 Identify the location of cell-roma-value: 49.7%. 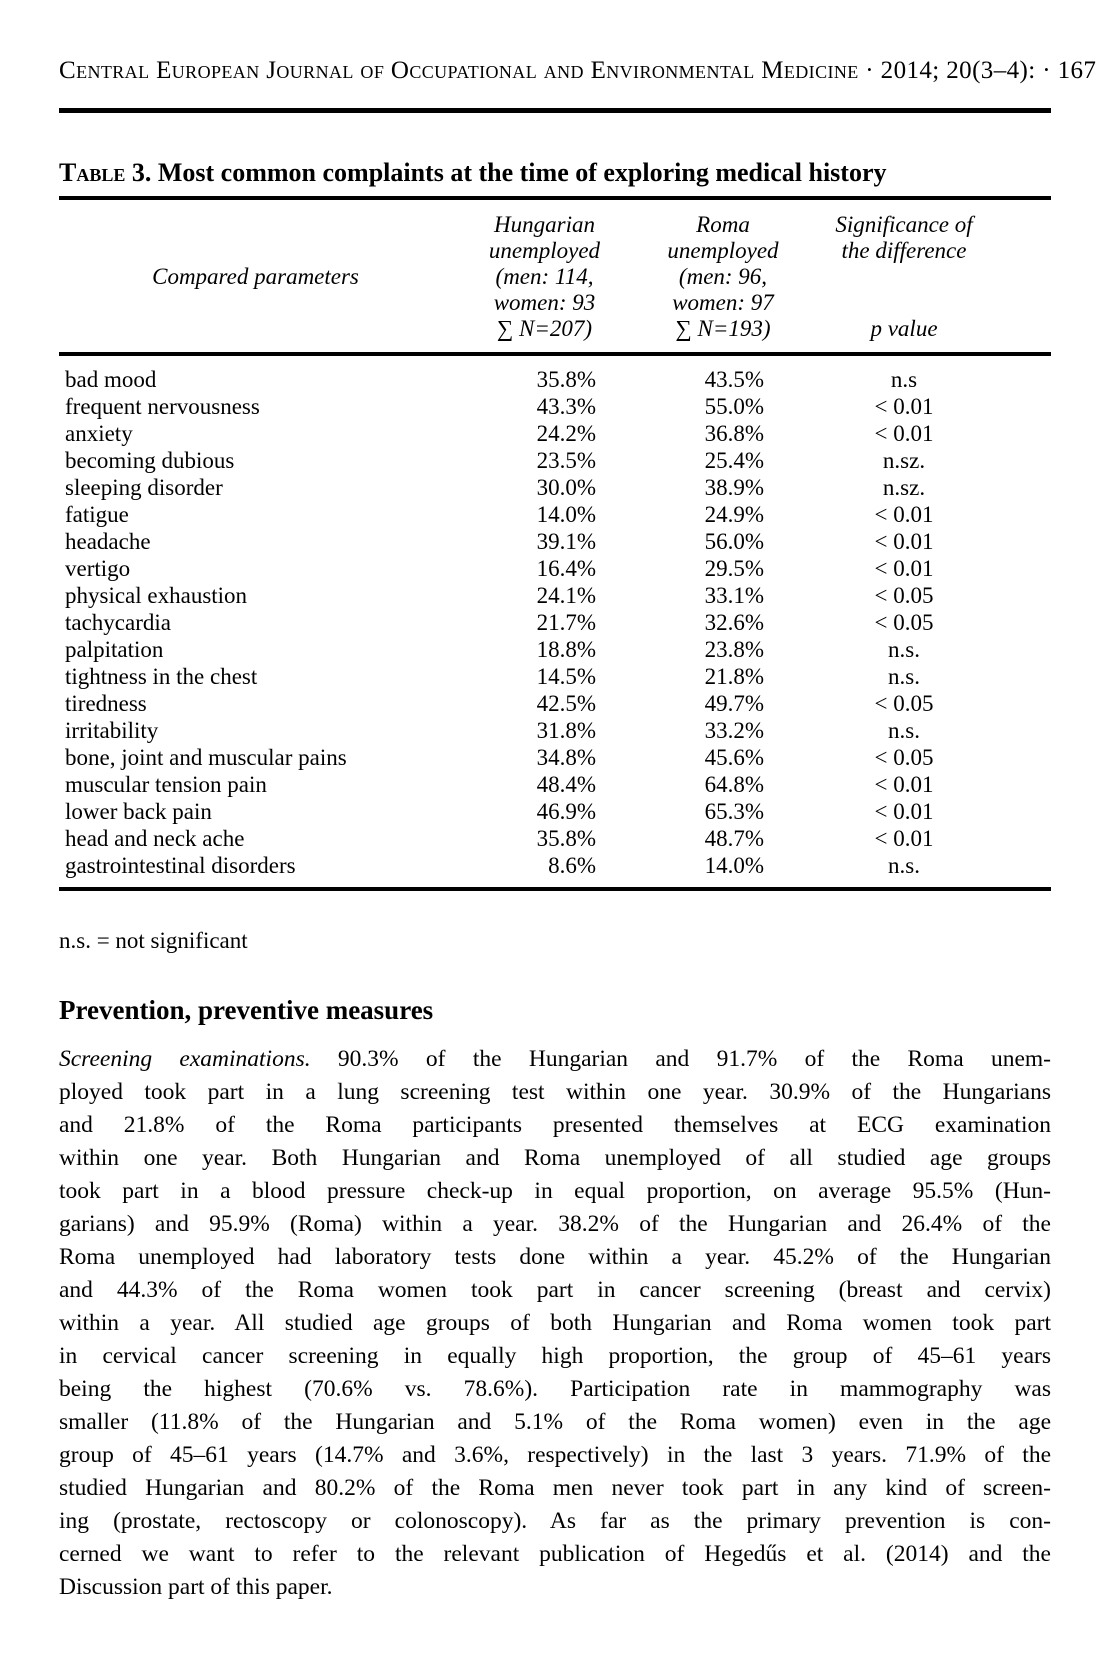
(734, 703).